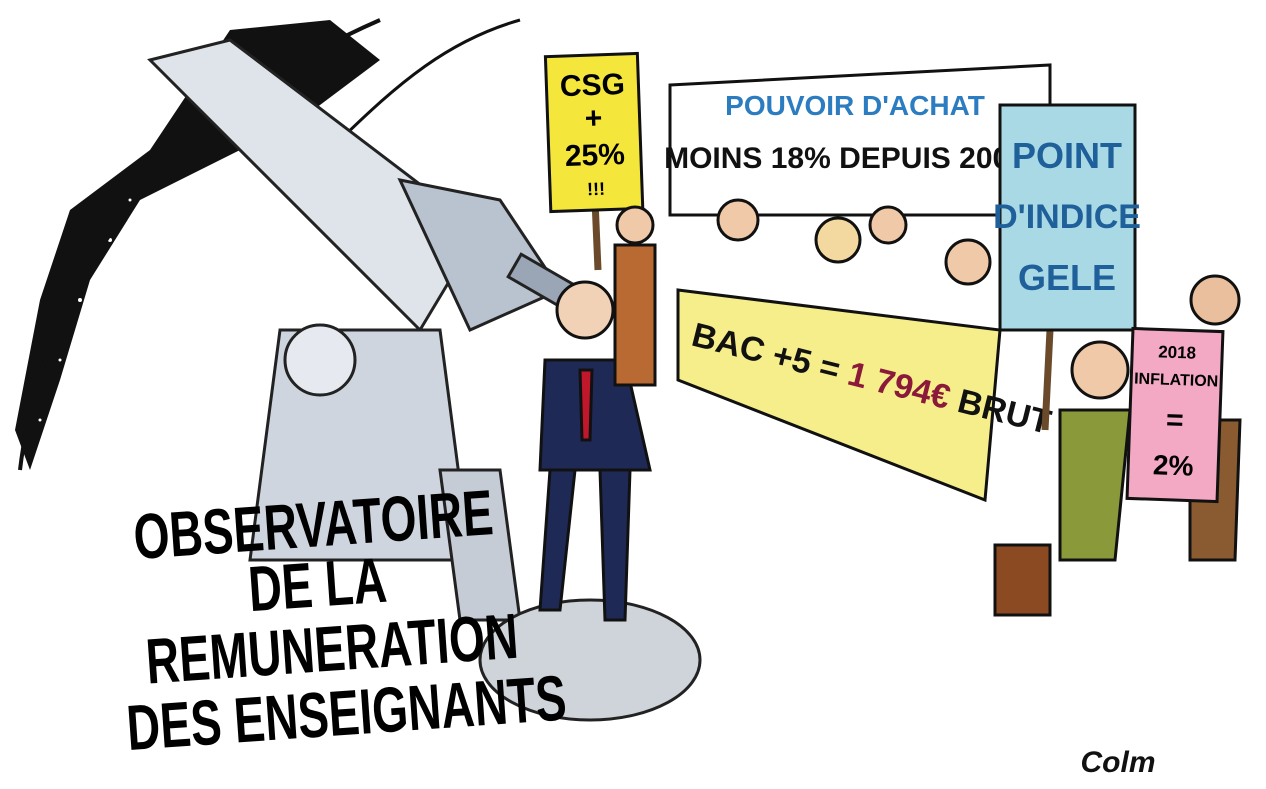 Image resolution: width=1266 pixels, height=789 pixels. What do you see at coordinates (839, 395) in the screenshot?
I see `salary-banner` at bounding box center [839, 395].